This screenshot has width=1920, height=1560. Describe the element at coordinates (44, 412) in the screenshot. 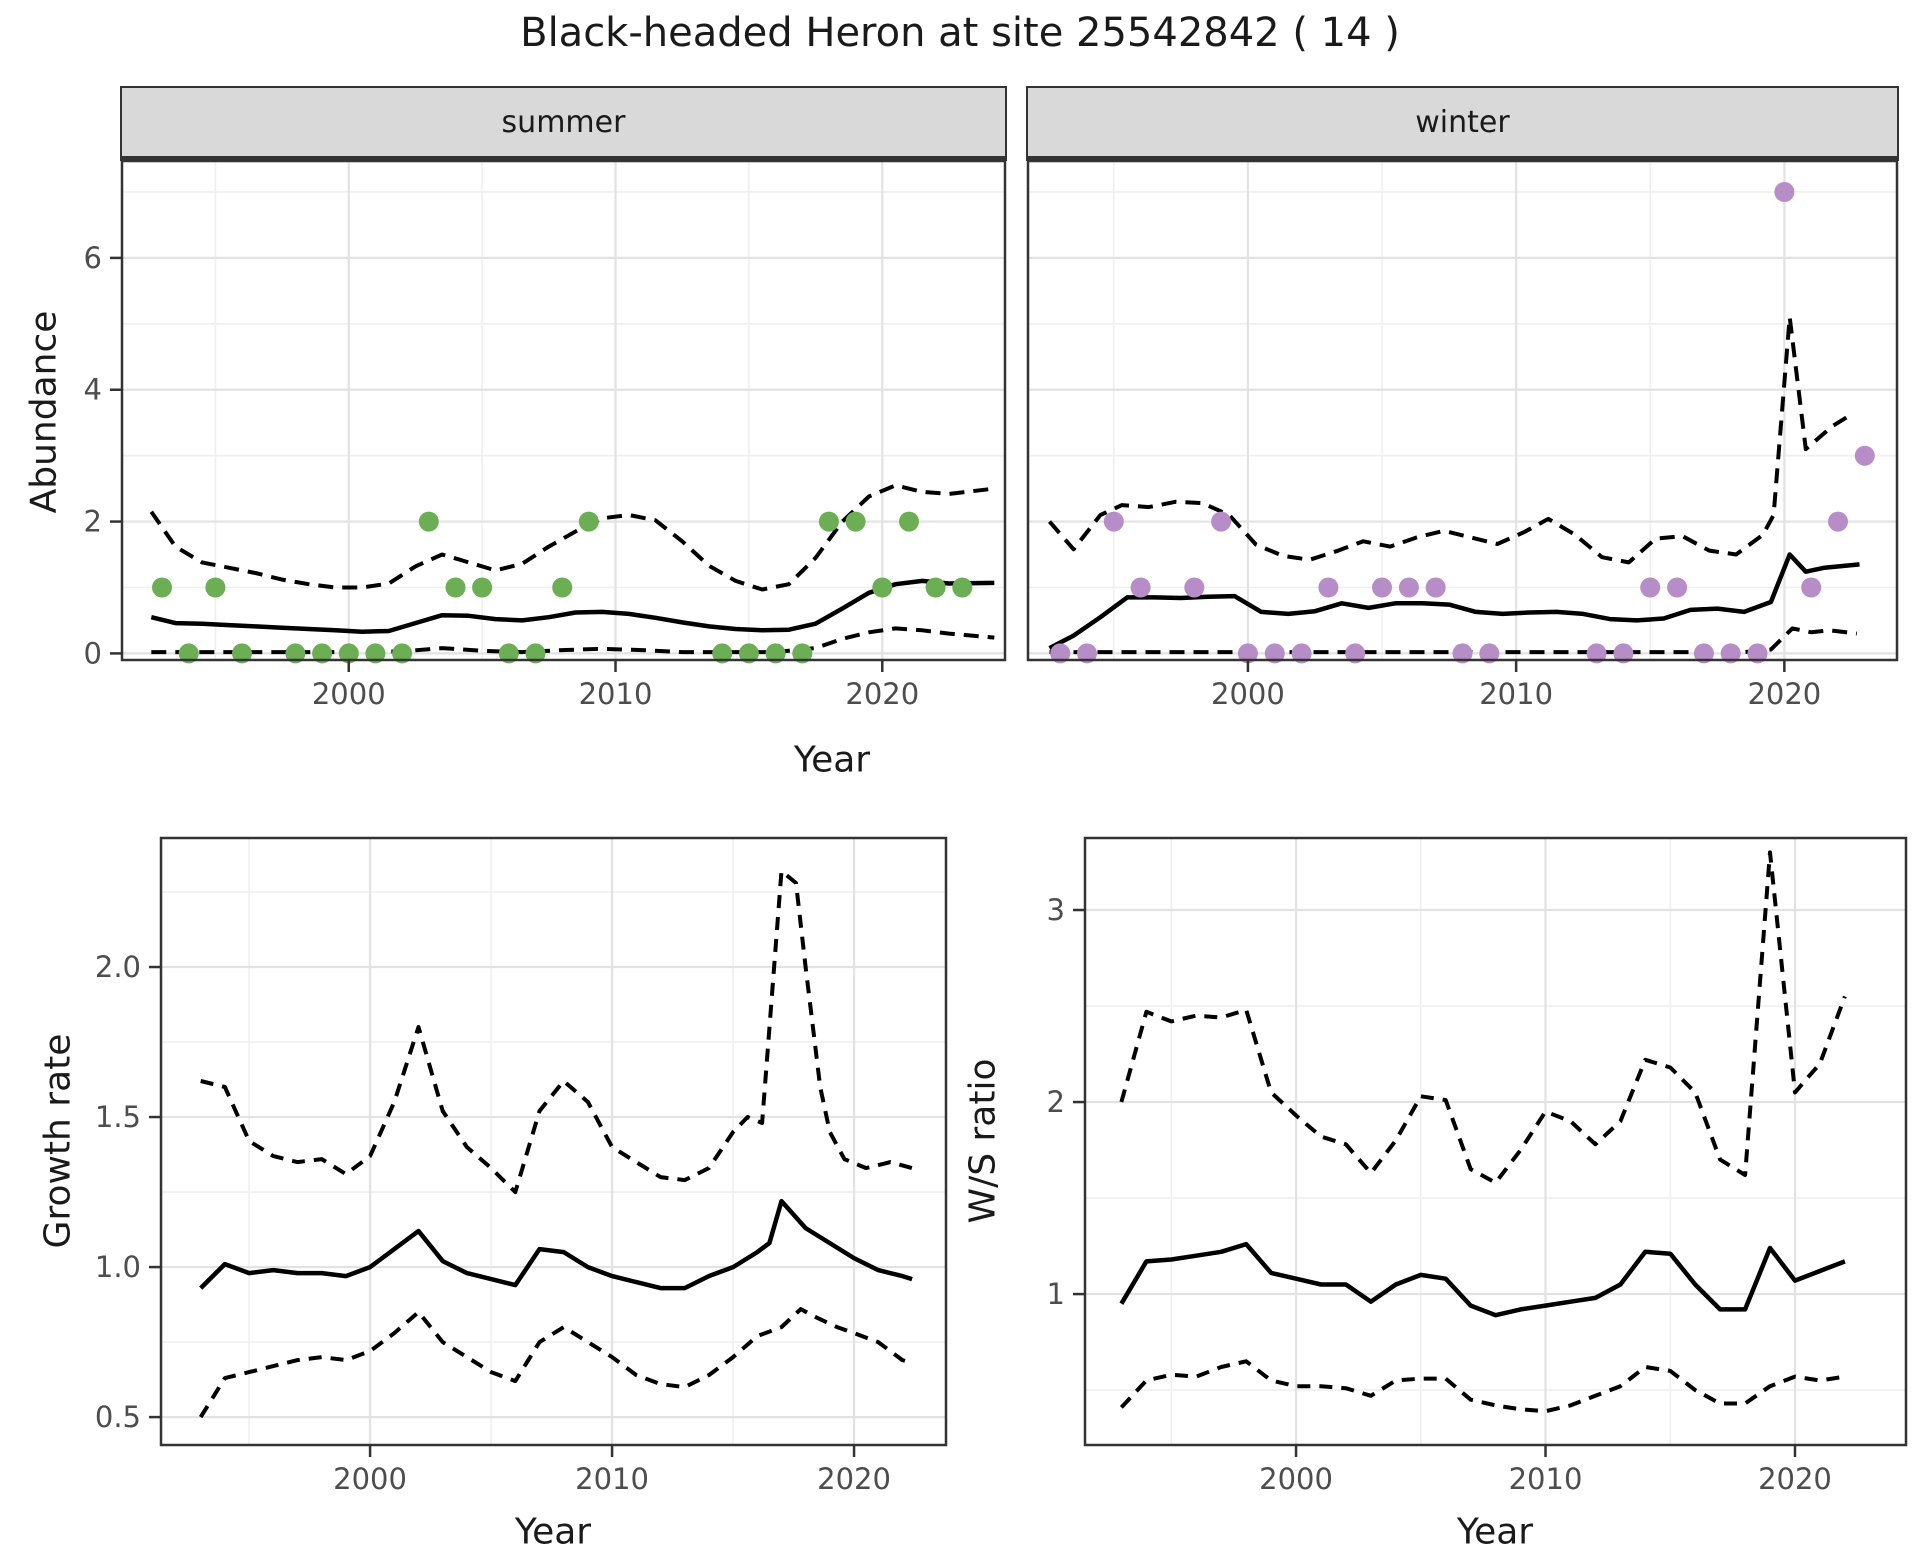

I see `y-axis-title-abundance: Abundance` at that location.